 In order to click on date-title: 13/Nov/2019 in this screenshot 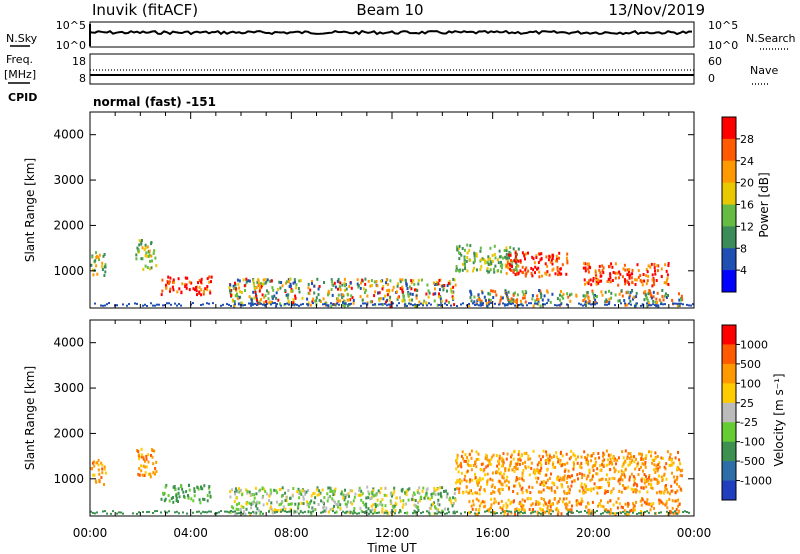, I will do `click(656, 10)`.